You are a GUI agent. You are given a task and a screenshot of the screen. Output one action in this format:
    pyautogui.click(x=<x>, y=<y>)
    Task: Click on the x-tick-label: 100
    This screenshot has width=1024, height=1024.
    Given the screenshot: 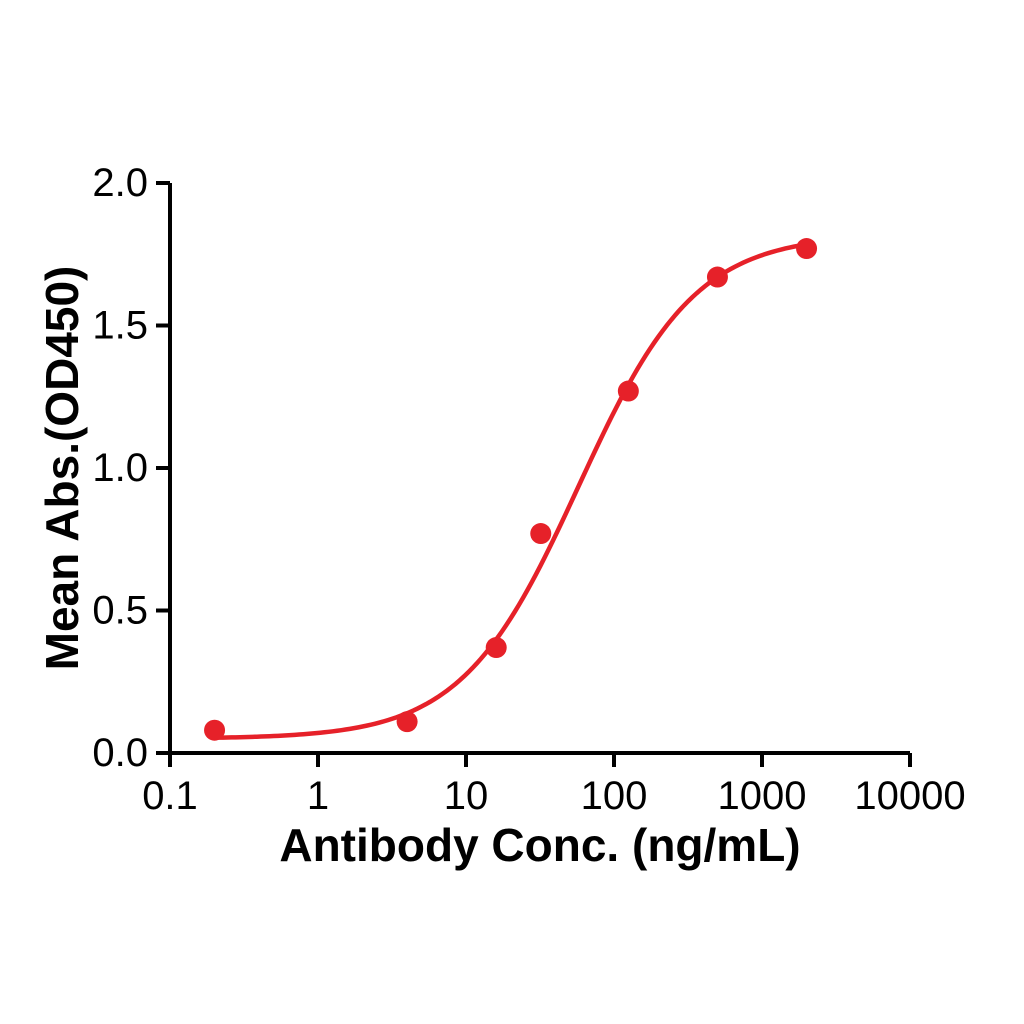 What is the action you would take?
    pyautogui.click(x=614, y=796)
    